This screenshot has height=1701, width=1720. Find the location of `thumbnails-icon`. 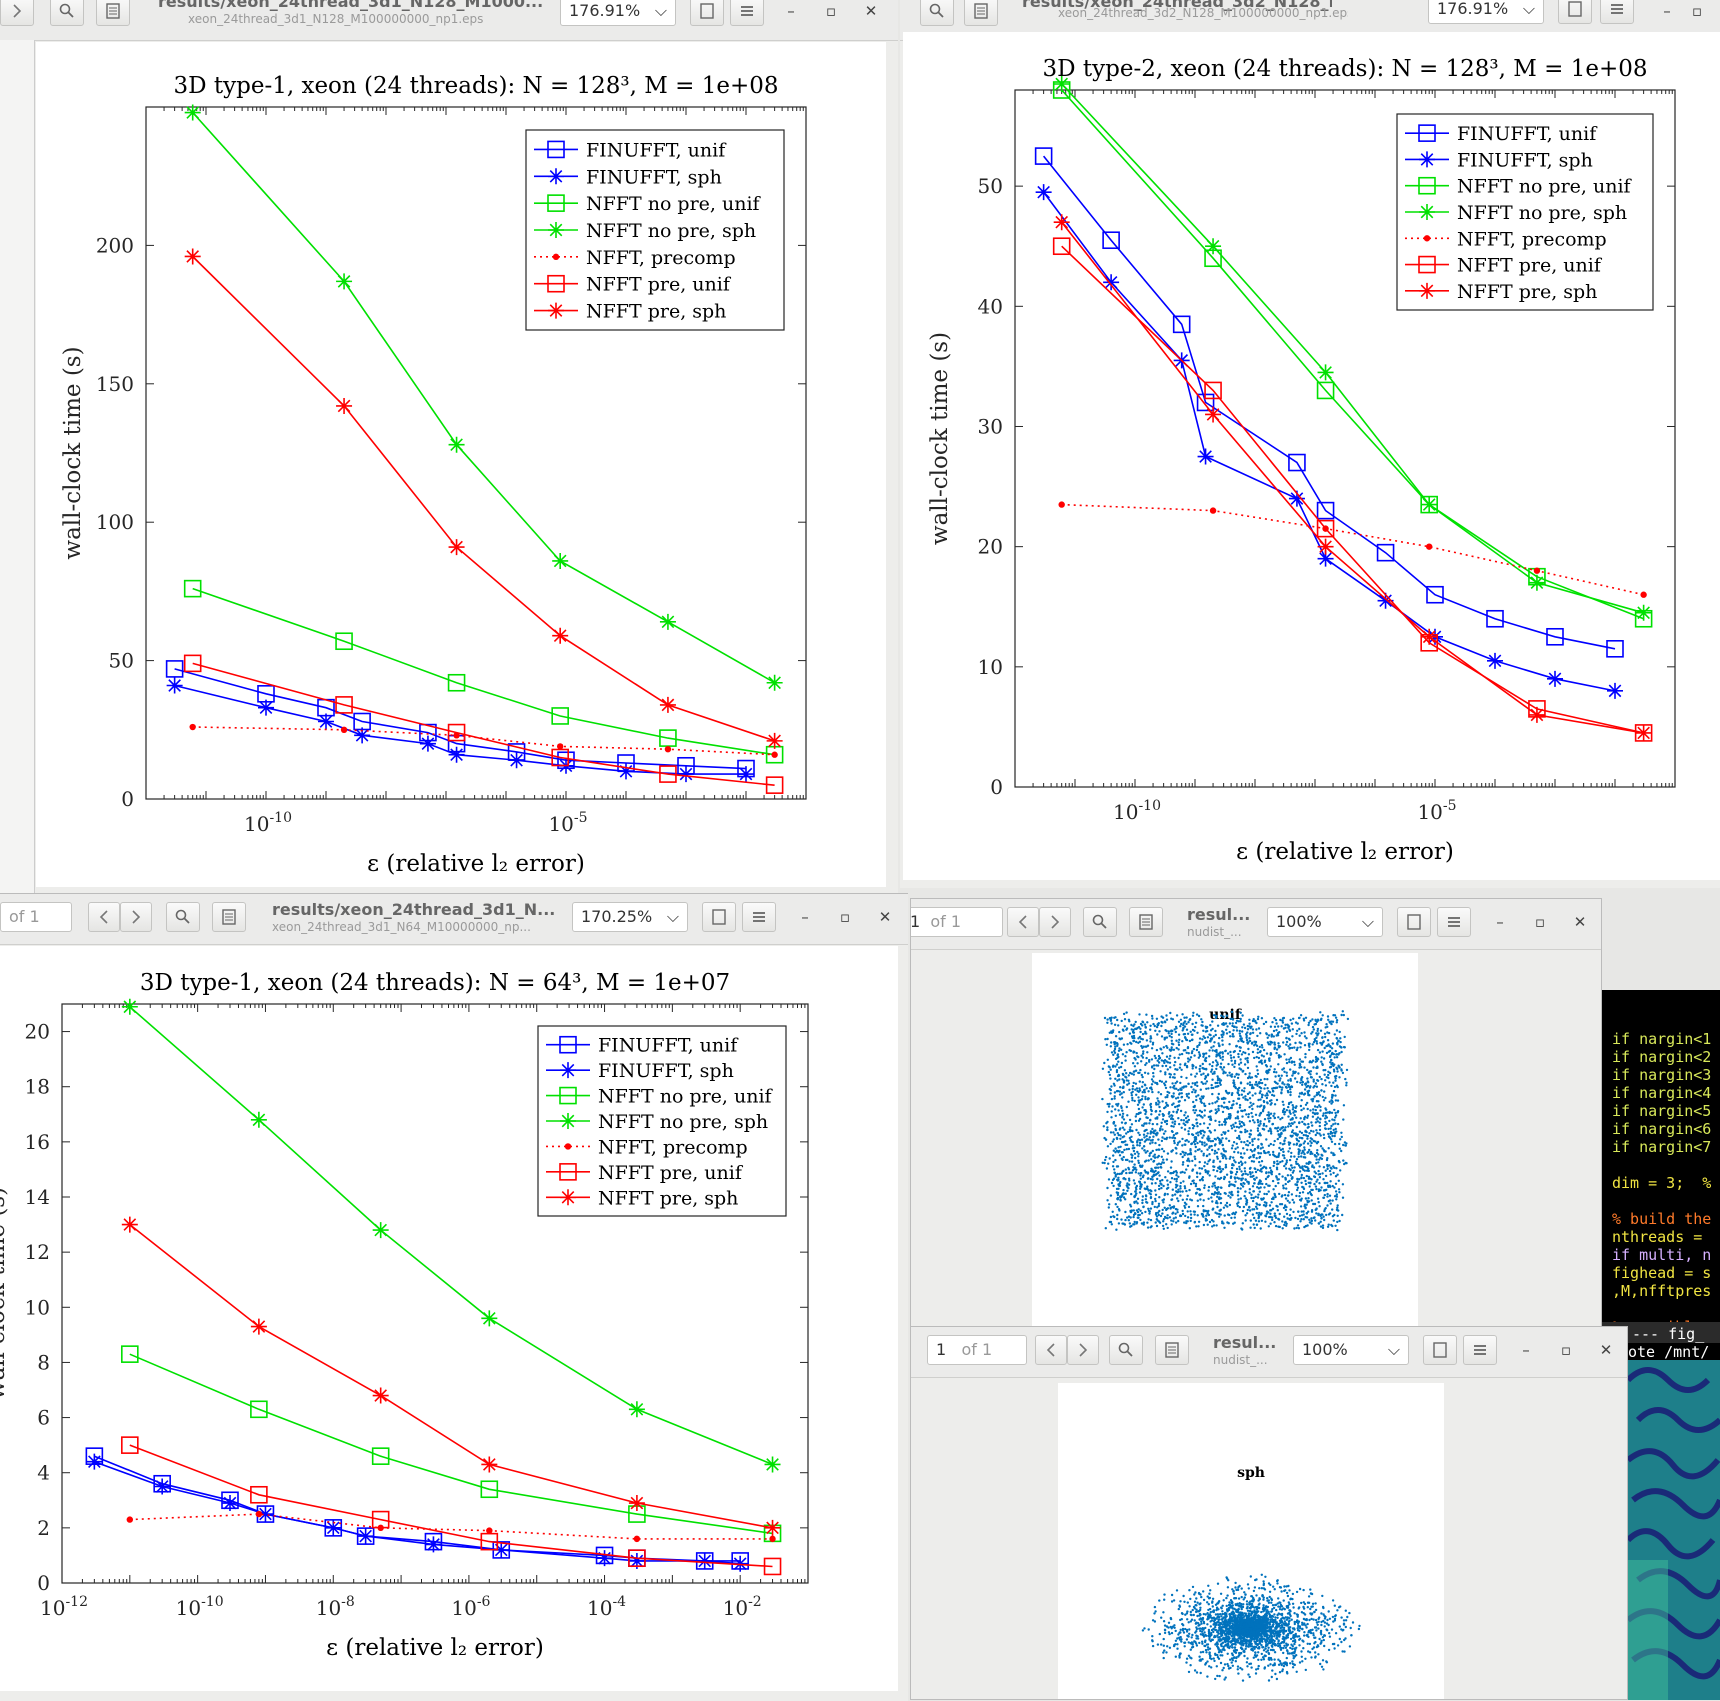

thumbnails-icon is located at coordinates (1146, 922).